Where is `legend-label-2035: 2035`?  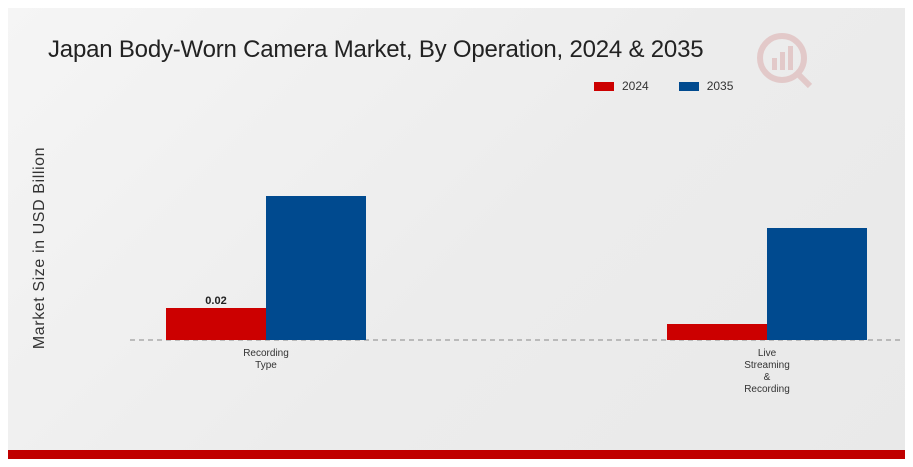 legend-label-2035: 2035 is located at coordinates (720, 86).